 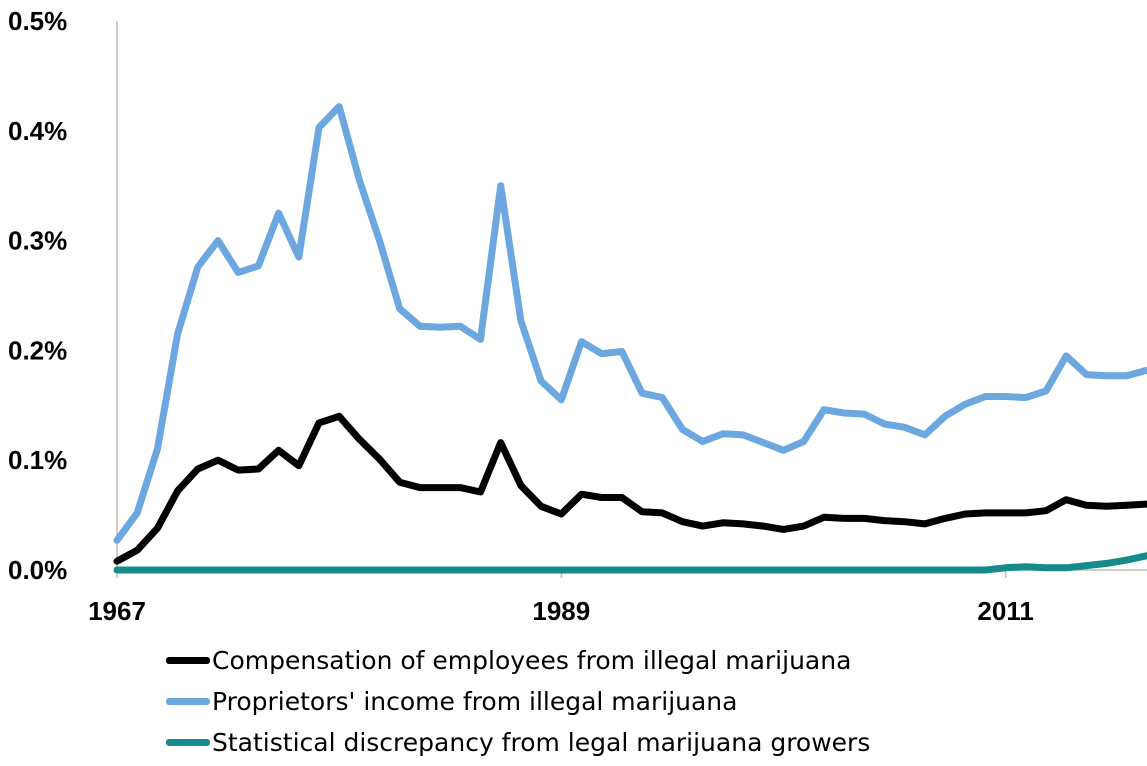 What do you see at coordinates (1005, 611) in the screenshot?
I see `x-tick-label: 2011` at bounding box center [1005, 611].